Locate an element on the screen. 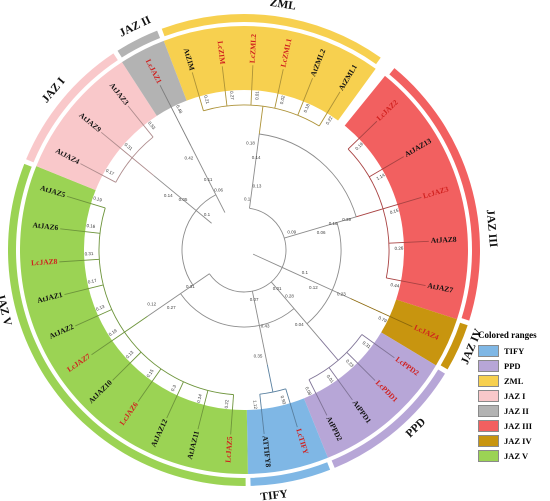  legend-item: PPD is located at coordinates (513, 365).